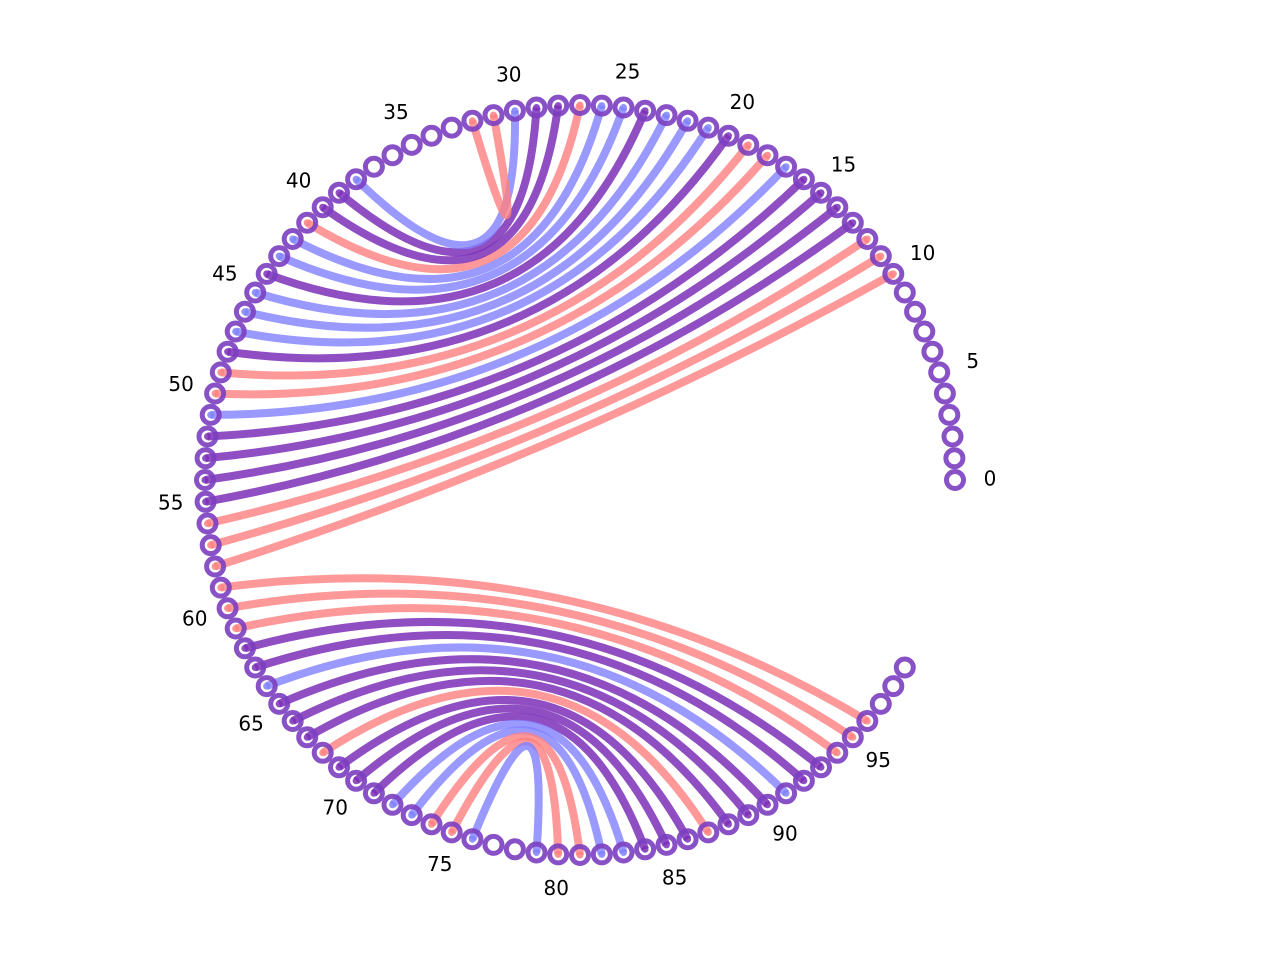 This screenshot has height=960, width=1280. Describe the element at coordinates (439, 864) in the screenshot. I see `tick-label-75: 75` at that location.